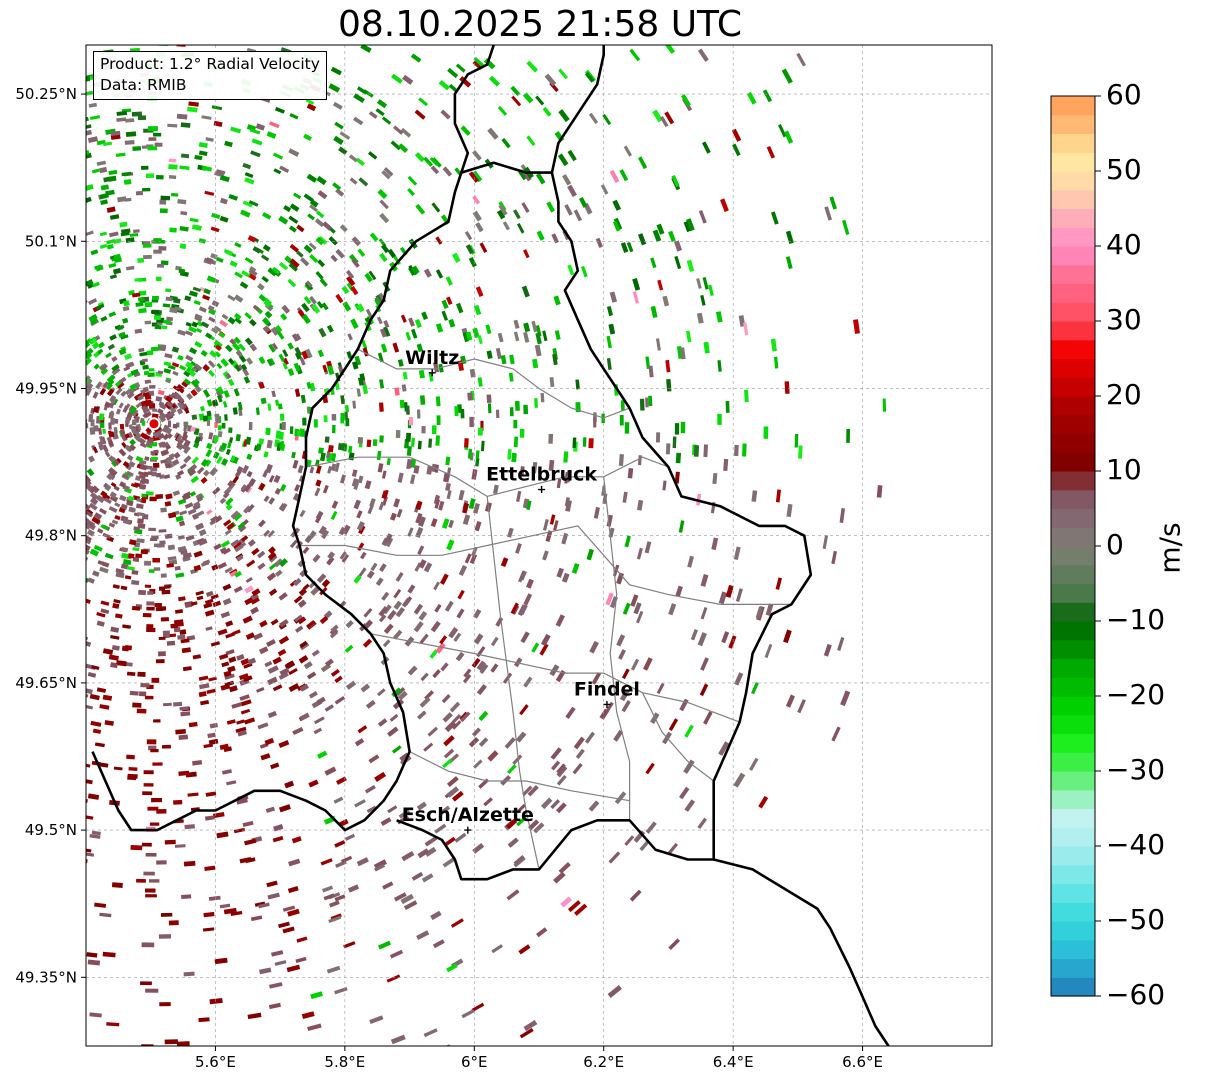 The image size is (1207, 1081). I want to click on y-tick-label: 49.5°N, so click(51, 830).